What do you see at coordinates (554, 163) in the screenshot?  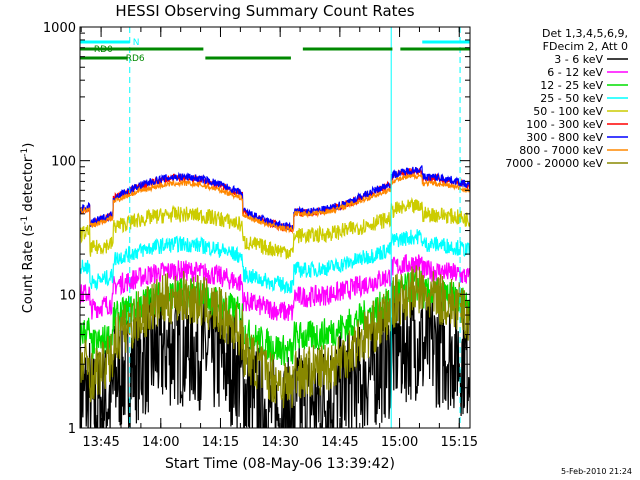 I see `legend-label: 7000 - 20000 keV` at bounding box center [554, 163].